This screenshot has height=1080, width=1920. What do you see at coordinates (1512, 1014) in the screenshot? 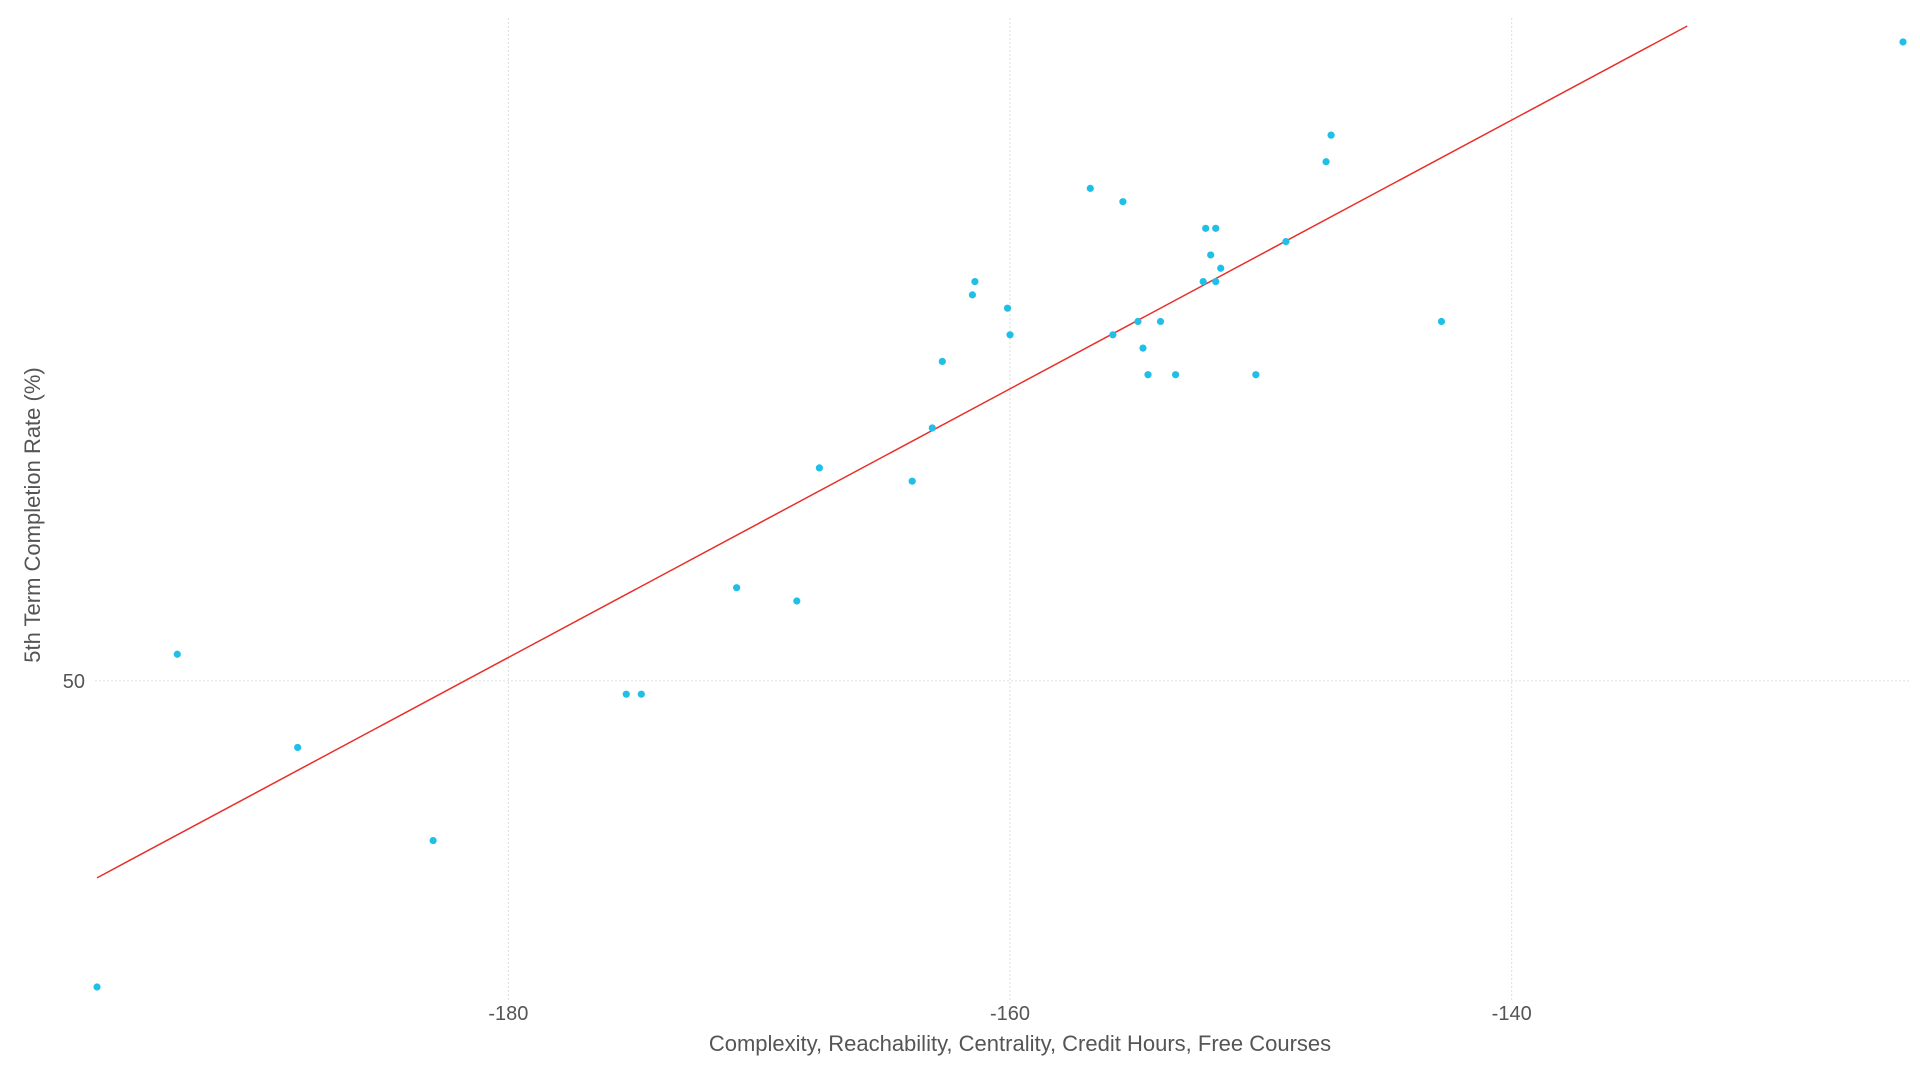
I see `x-tick-label: -140` at bounding box center [1512, 1014].